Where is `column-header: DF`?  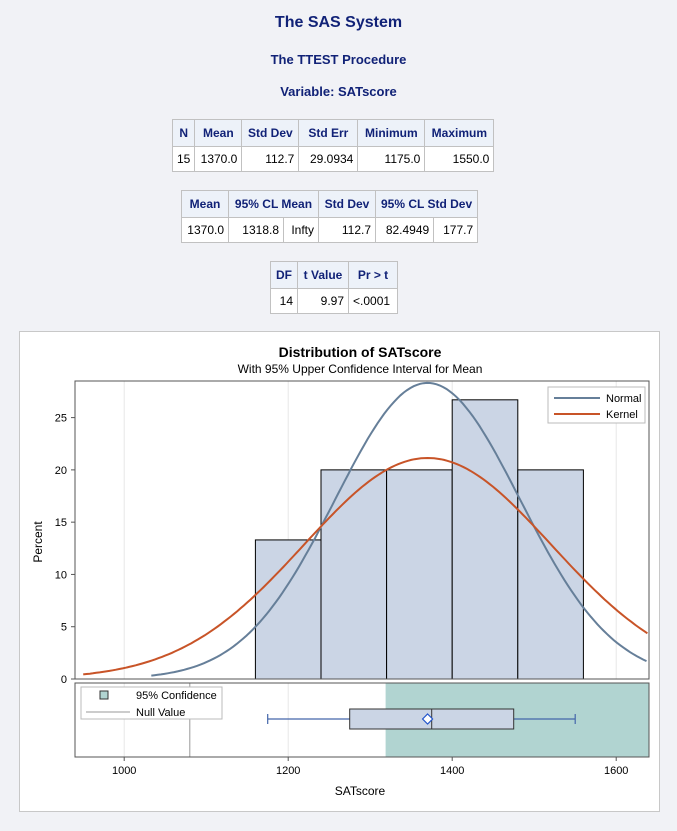 column-header: DF is located at coordinates (284, 275).